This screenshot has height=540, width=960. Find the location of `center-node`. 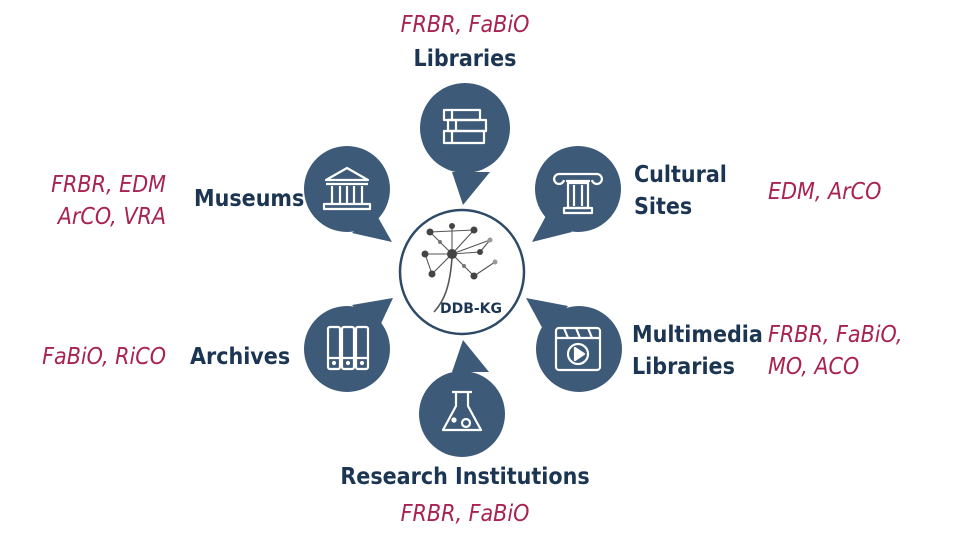

center-node is located at coordinates (462, 272).